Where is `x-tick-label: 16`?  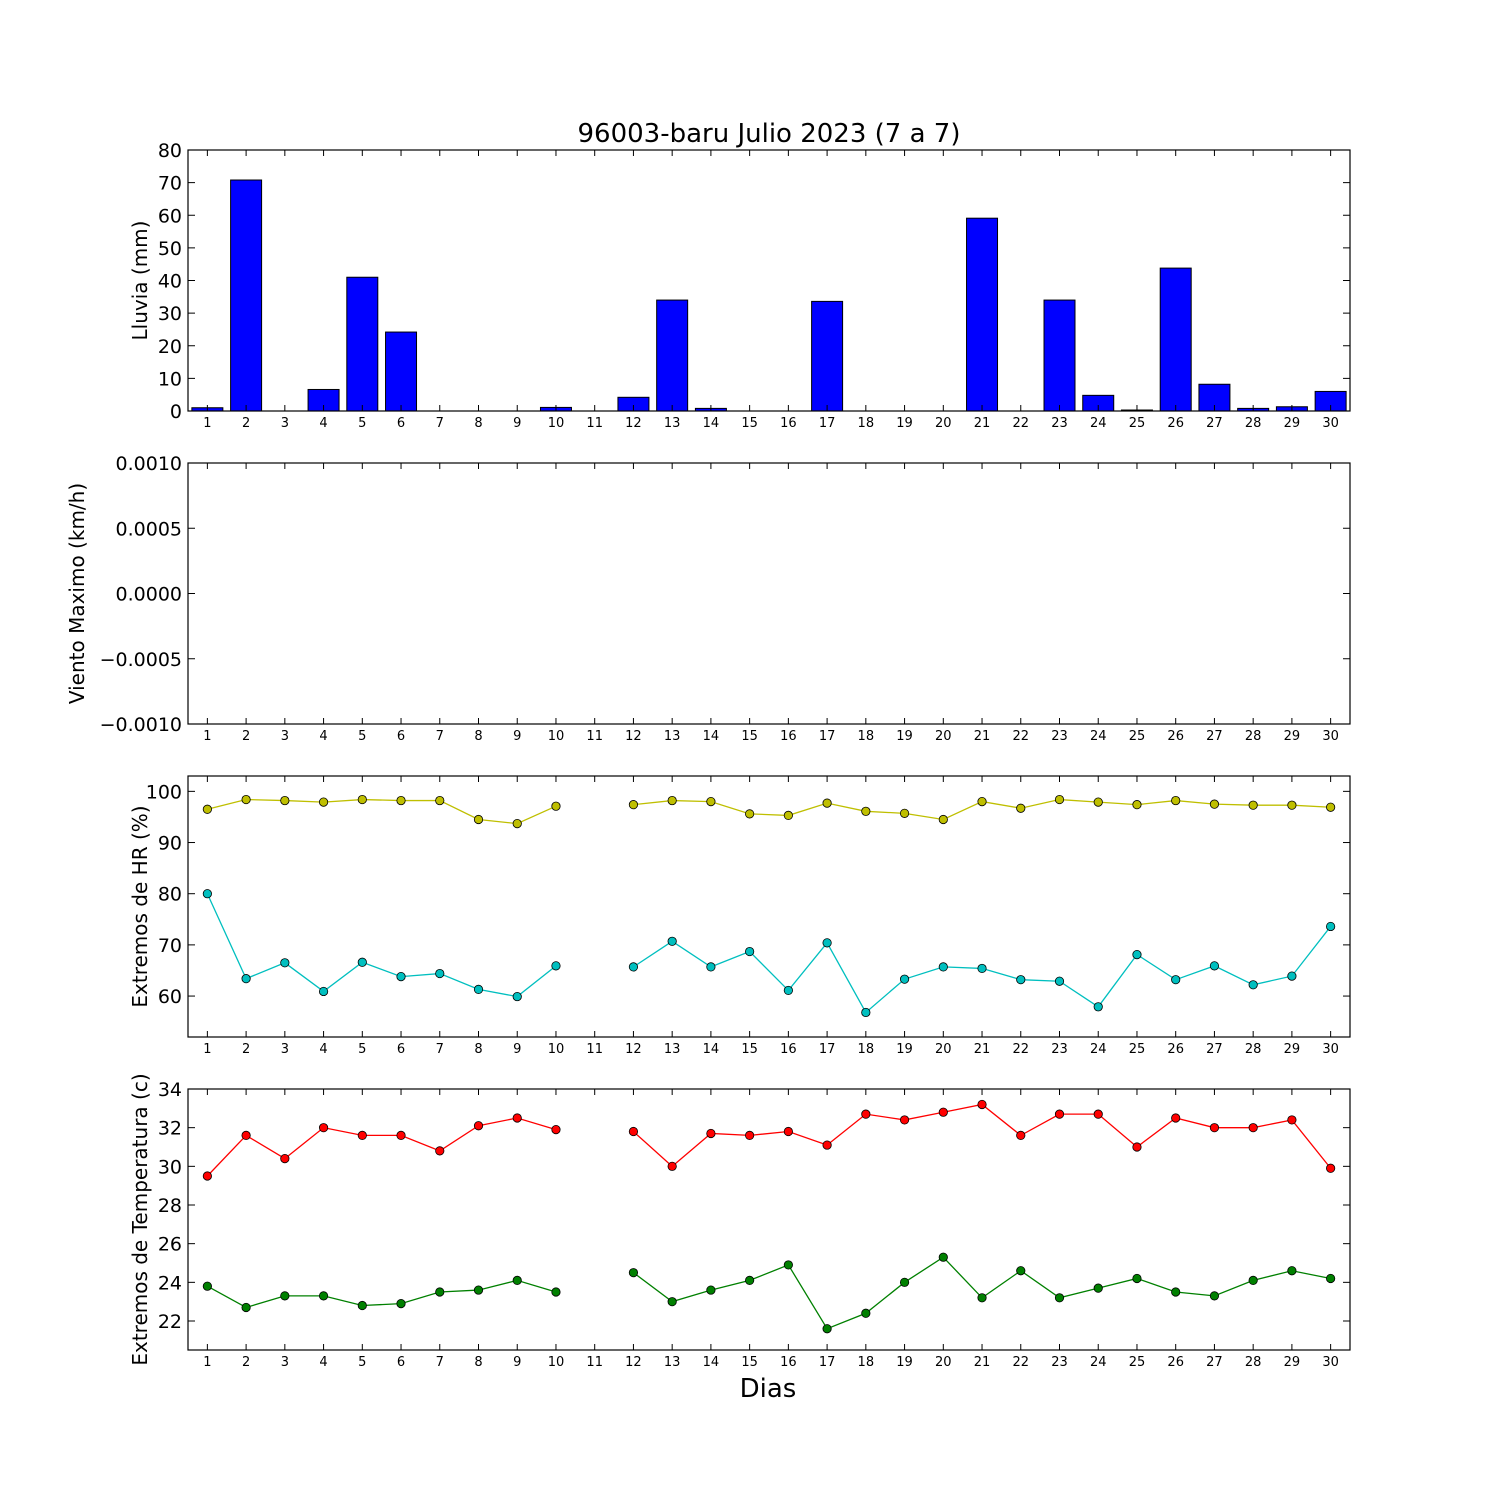
x-tick-label: 16 is located at coordinates (788, 1049).